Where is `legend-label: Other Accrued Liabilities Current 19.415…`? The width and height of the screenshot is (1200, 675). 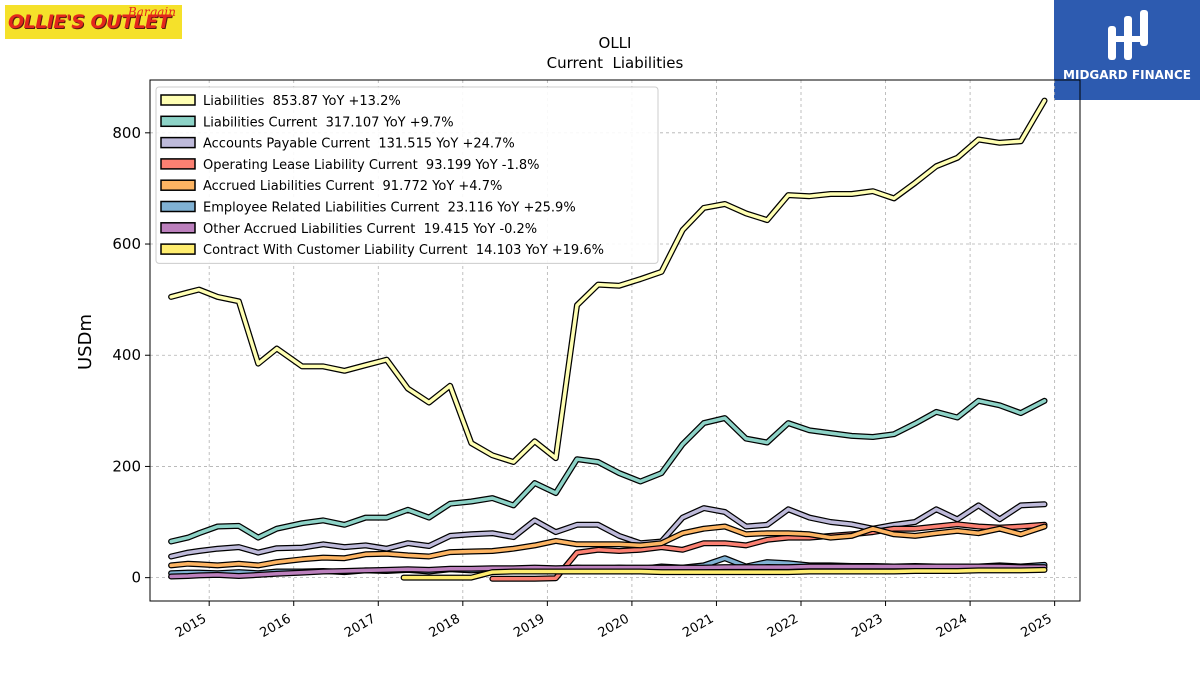 legend-label: Other Accrued Liabilities Current 19.415… is located at coordinates (370, 229).